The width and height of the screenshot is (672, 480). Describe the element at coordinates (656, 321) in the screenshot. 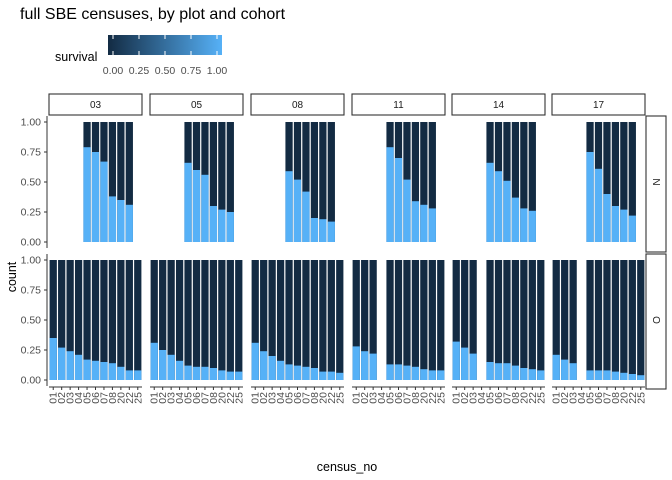

I see `strip-O` at that location.